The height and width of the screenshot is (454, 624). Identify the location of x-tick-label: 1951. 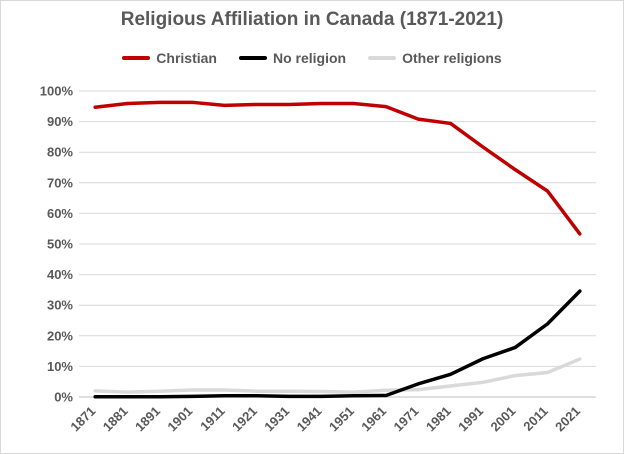
(341, 418).